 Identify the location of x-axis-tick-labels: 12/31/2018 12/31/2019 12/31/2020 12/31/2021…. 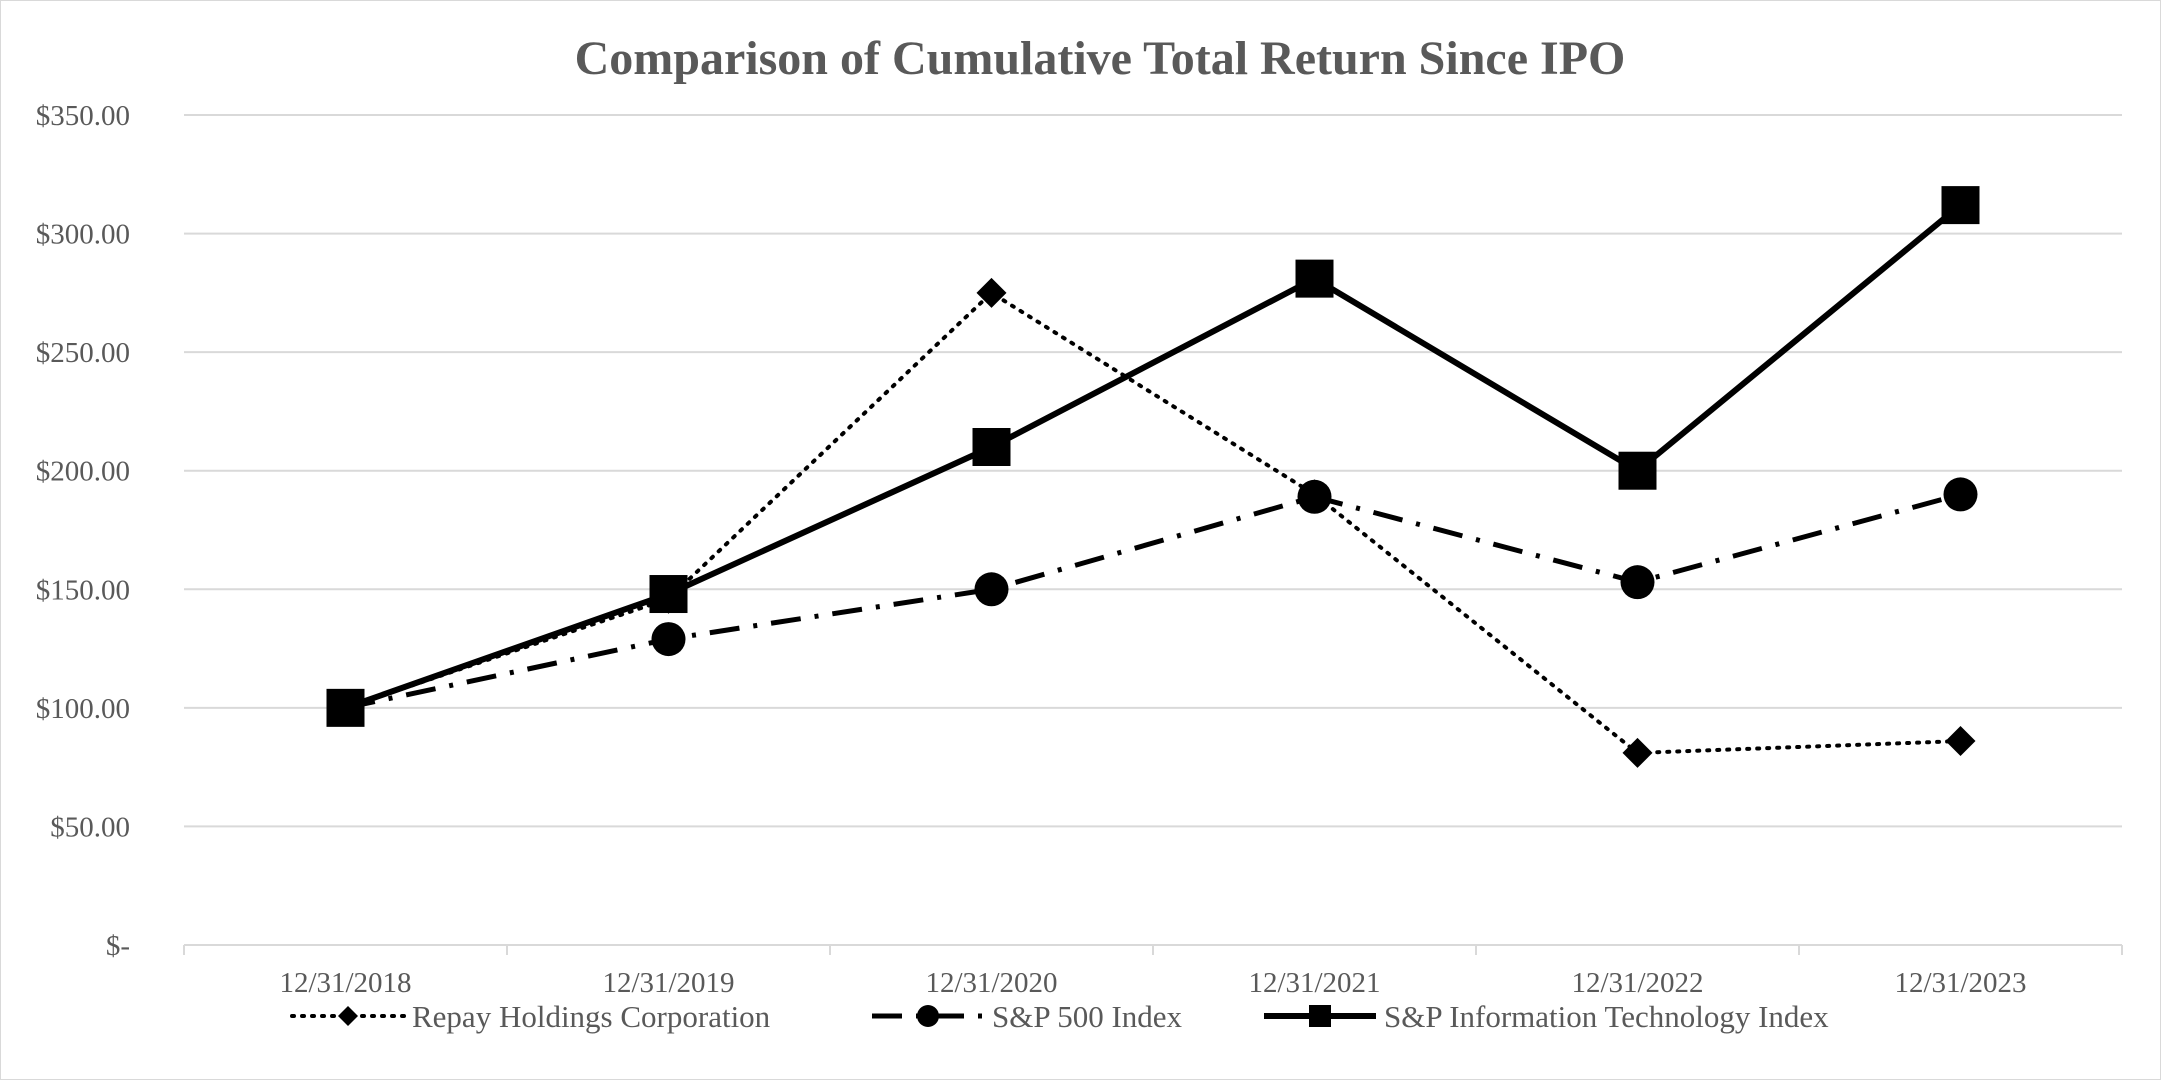
(1152, 983).